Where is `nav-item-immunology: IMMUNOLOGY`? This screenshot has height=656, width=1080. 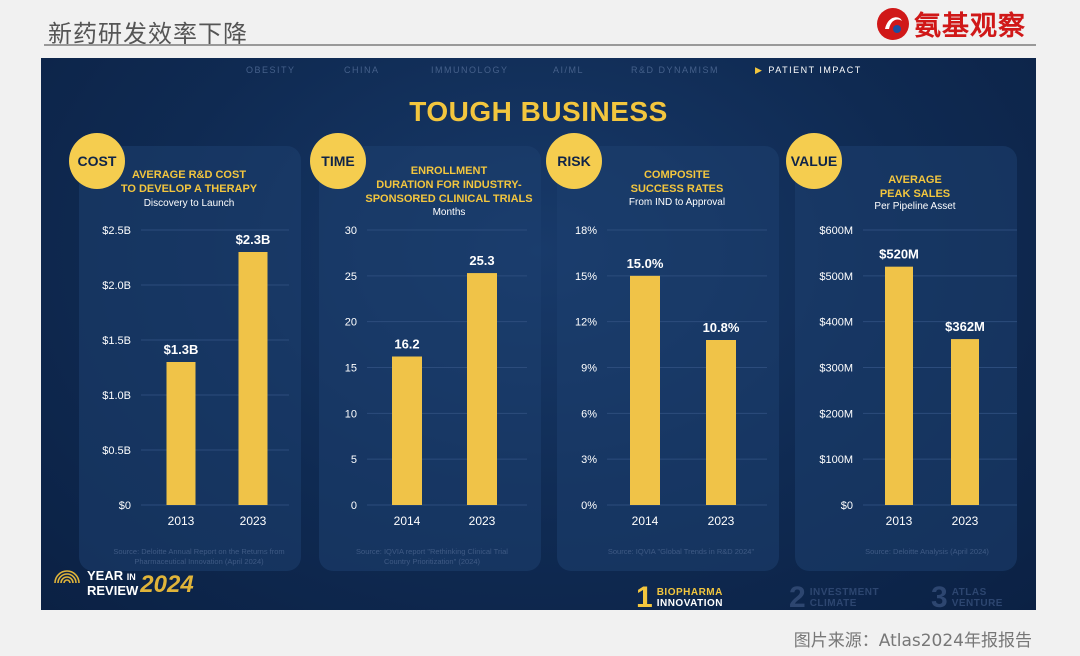
nav-item-immunology: IMMUNOLOGY is located at coordinates (470, 70).